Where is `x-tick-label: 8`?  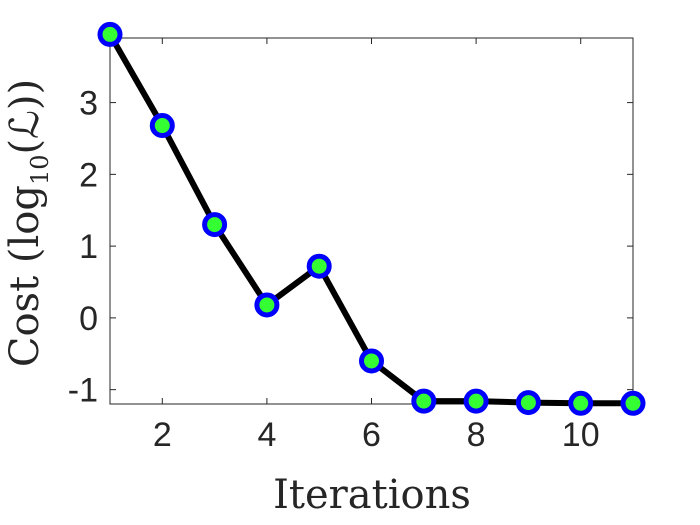 x-tick-label: 8 is located at coordinates (476, 435).